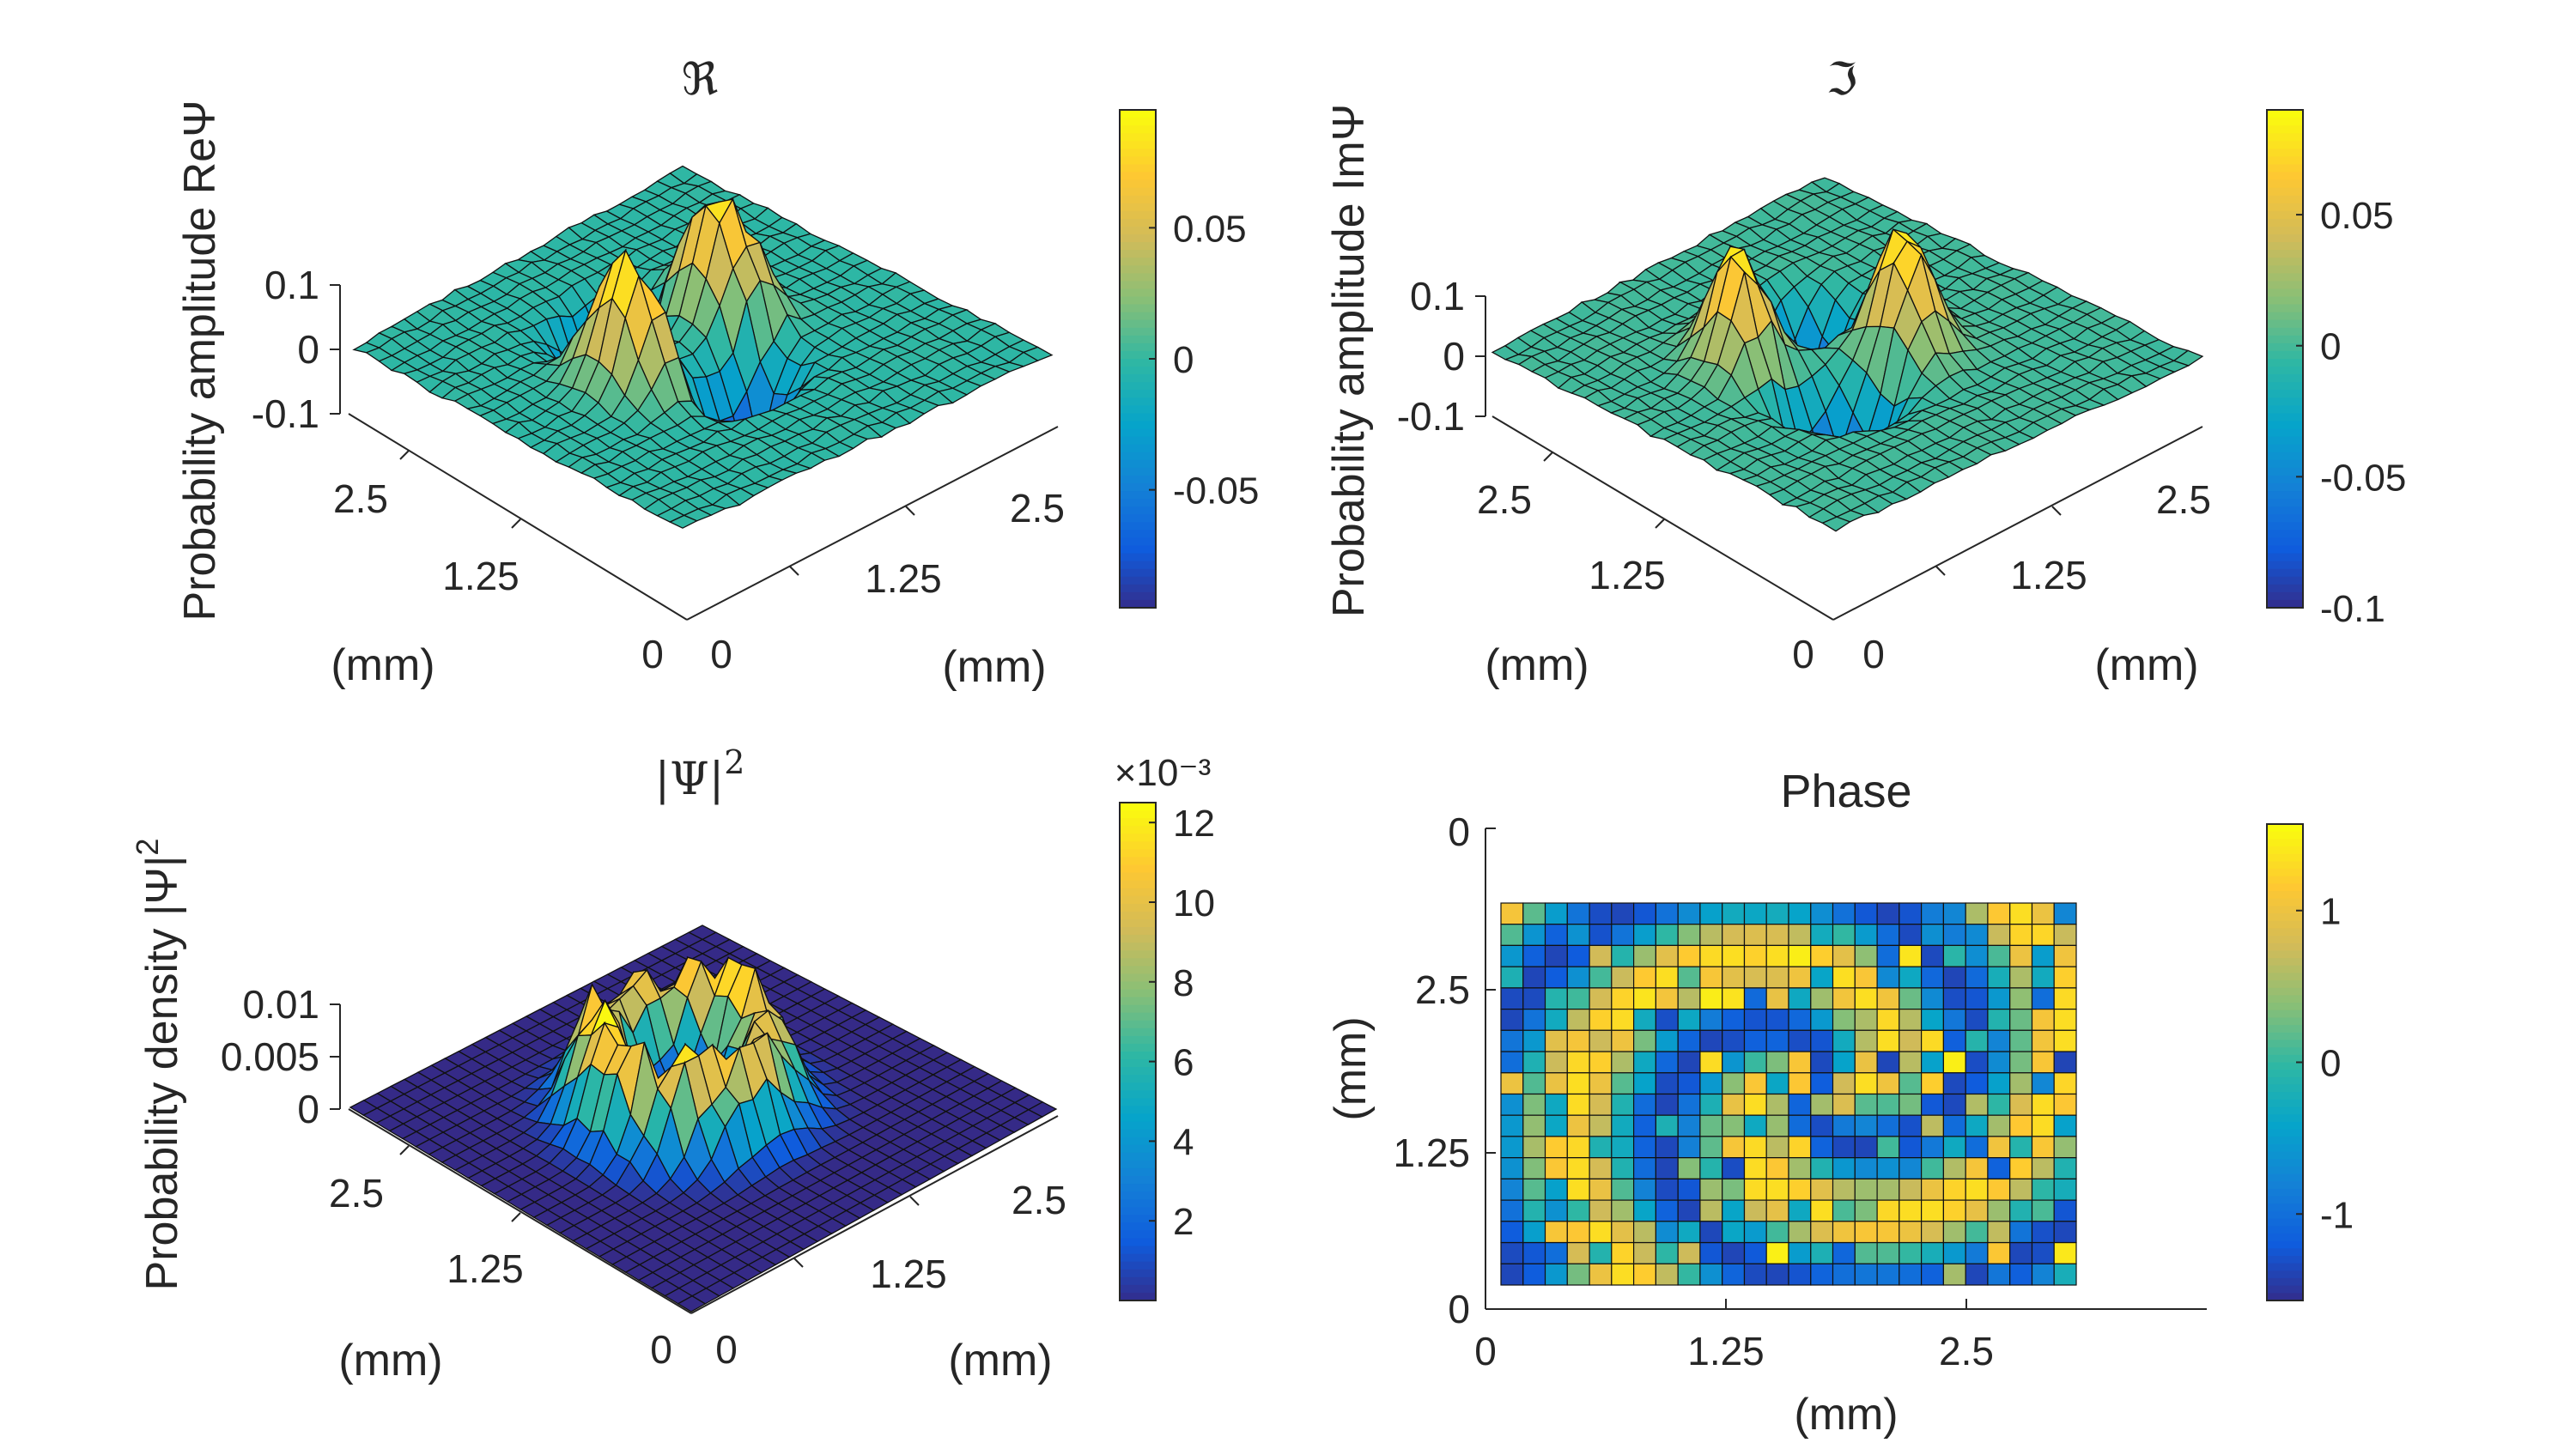 The image size is (2576, 1455). Describe the element at coordinates (390, 1361) in the screenshot. I see `x-axis-label: (mm)` at that location.